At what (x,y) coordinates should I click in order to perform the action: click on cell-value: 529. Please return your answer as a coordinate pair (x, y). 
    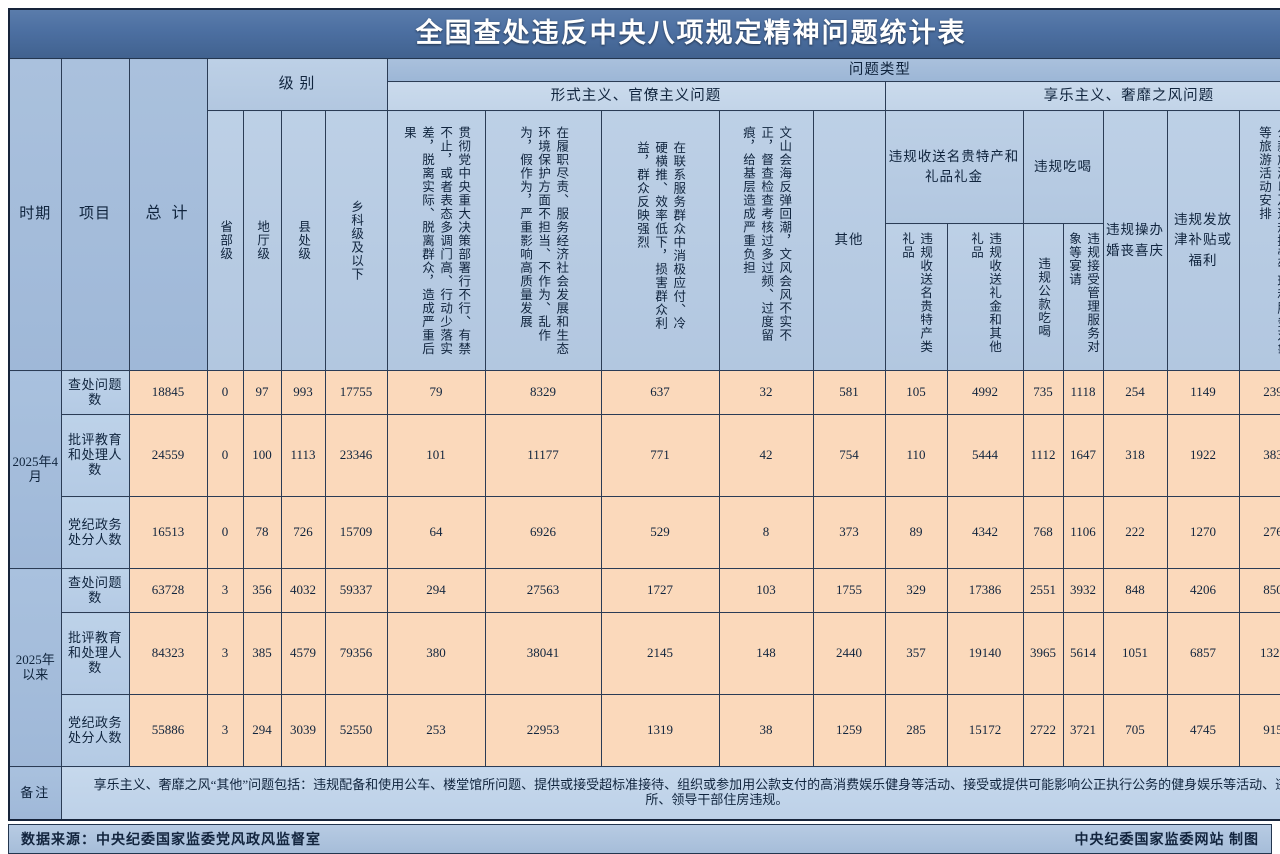
    Looking at the image, I should click on (660, 533).